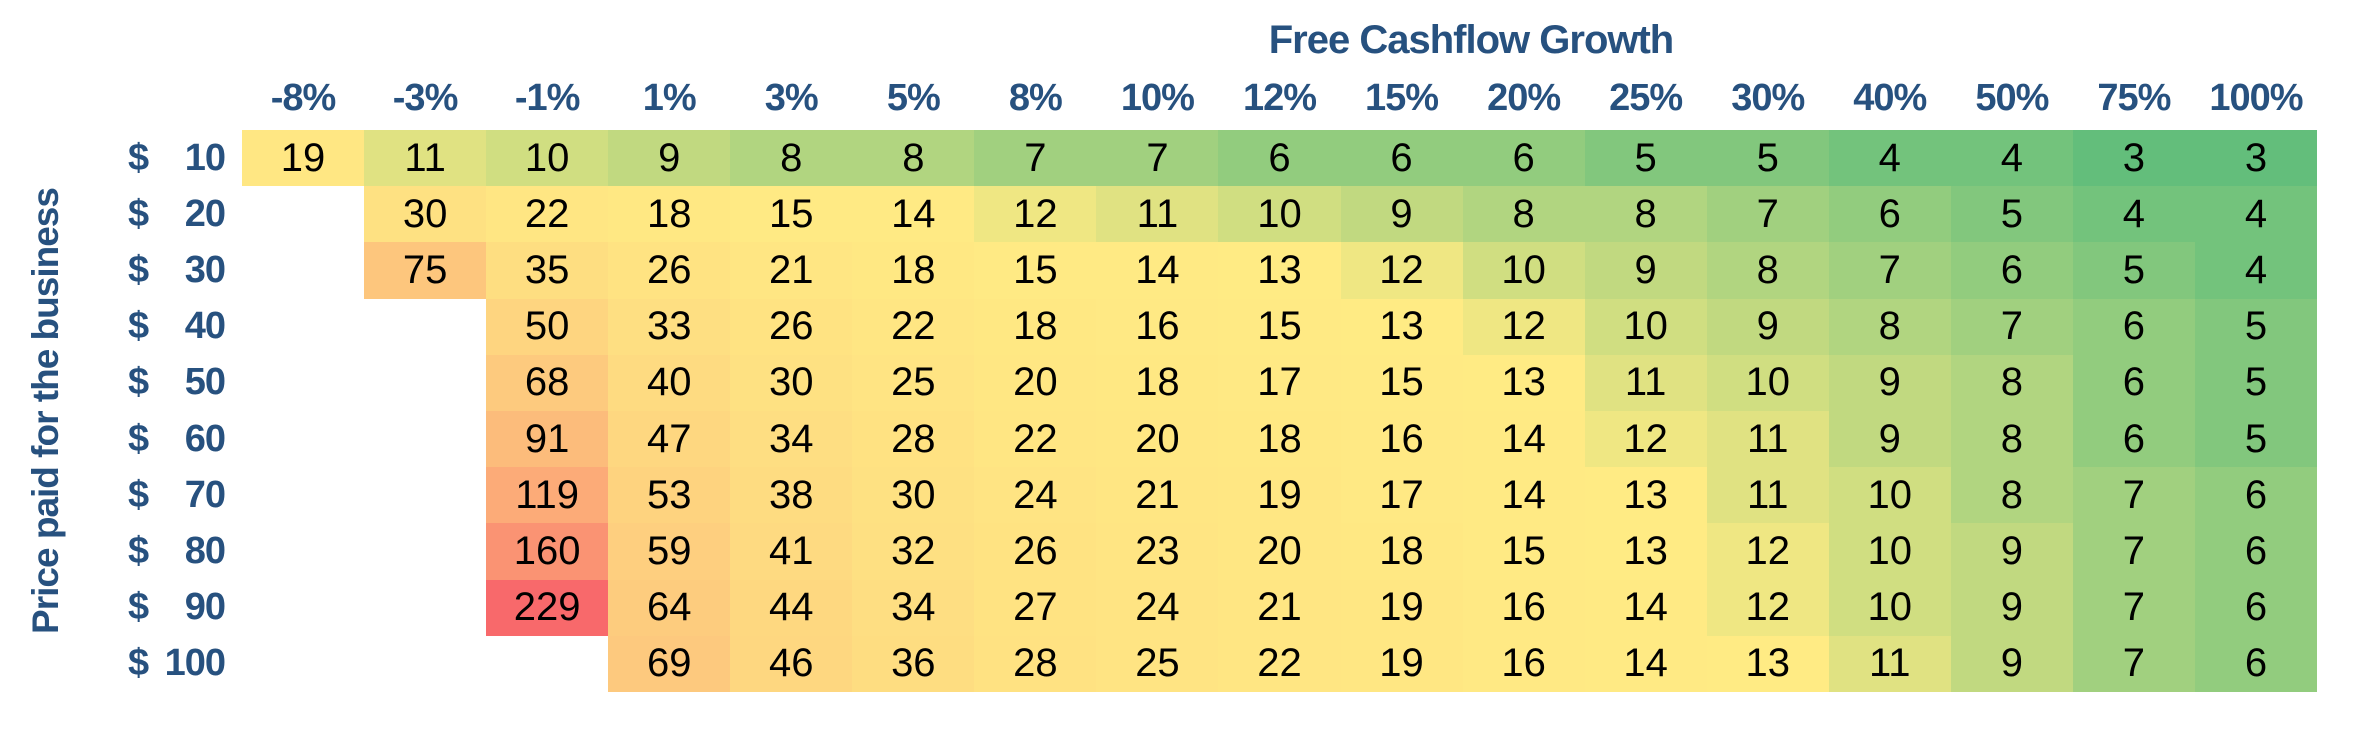 This screenshot has height=744, width=2368. Describe the element at coordinates (547, 551) in the screenshot. I see `heatmap-cell: 160` at that location.